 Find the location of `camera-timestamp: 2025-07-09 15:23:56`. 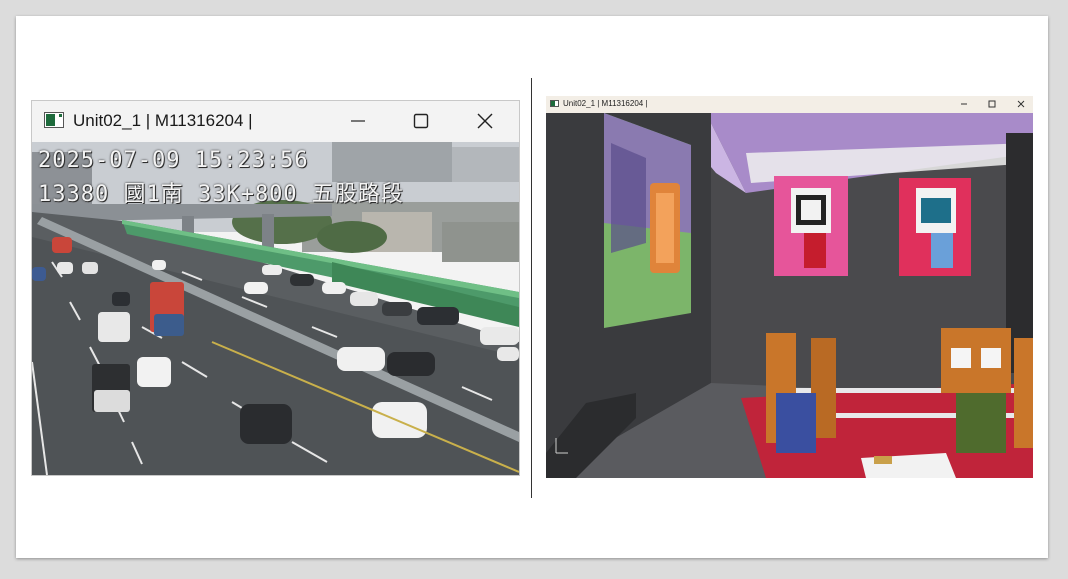

camera-timestamp: 2025-07-09 15:23:56 is located at coordinates (173, 160).